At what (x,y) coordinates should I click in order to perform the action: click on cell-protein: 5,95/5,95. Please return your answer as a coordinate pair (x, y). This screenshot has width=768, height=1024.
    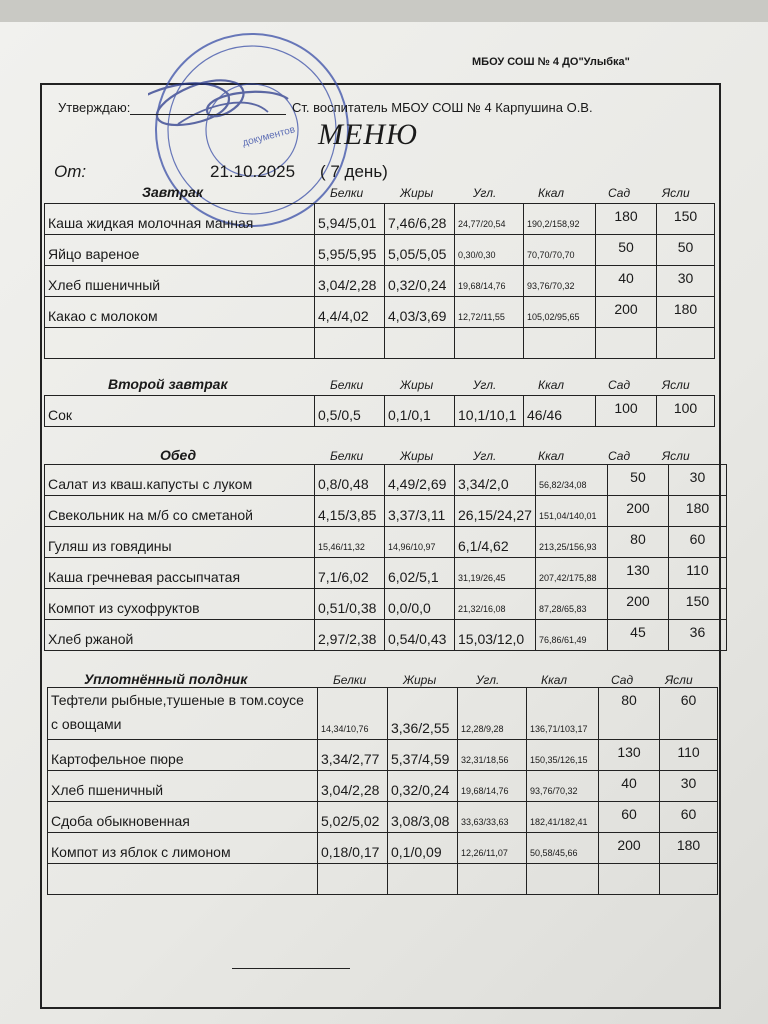
    Looking at the image, I should click on (349, 250).